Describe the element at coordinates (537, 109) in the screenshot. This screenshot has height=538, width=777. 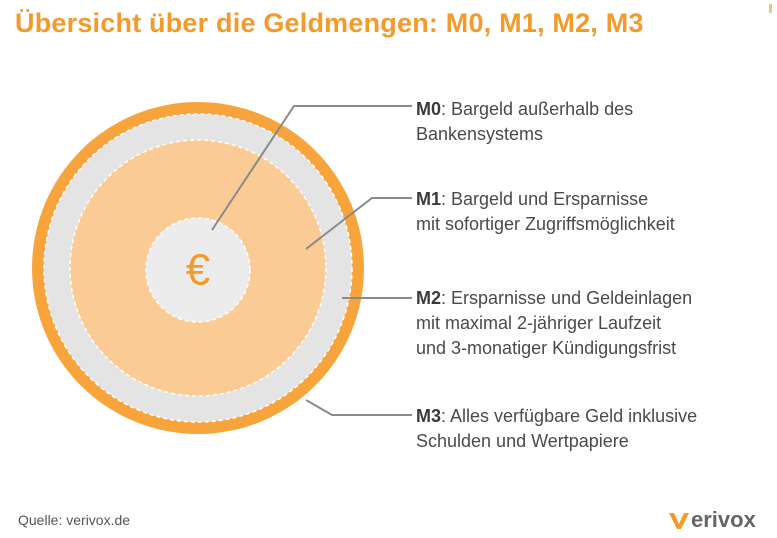
I see `label-m0-text-1: : Bargeld außerhalb des` at that location.